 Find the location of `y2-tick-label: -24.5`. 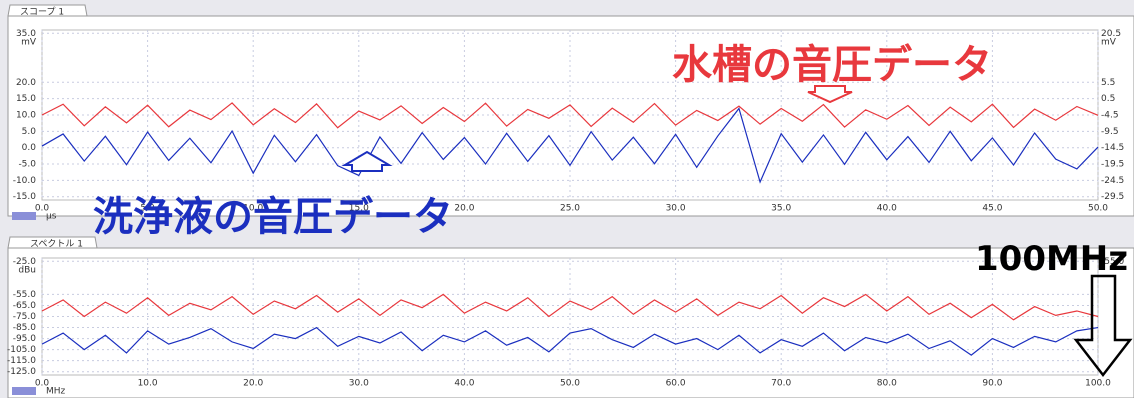

y2-tick-label: -24.5 is located at coordinates (1112, 181).